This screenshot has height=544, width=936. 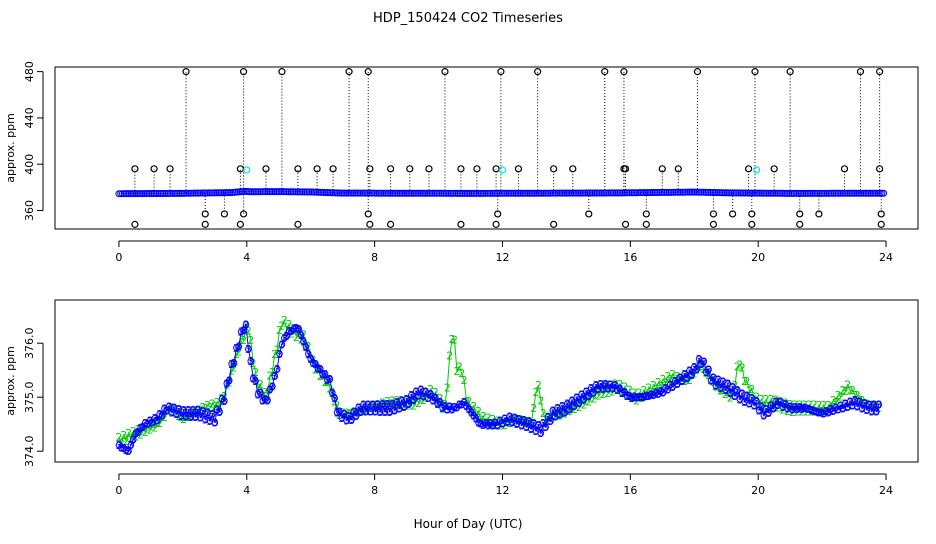 I want to click on x-tick-label: 24, so click(x=886, y=490).